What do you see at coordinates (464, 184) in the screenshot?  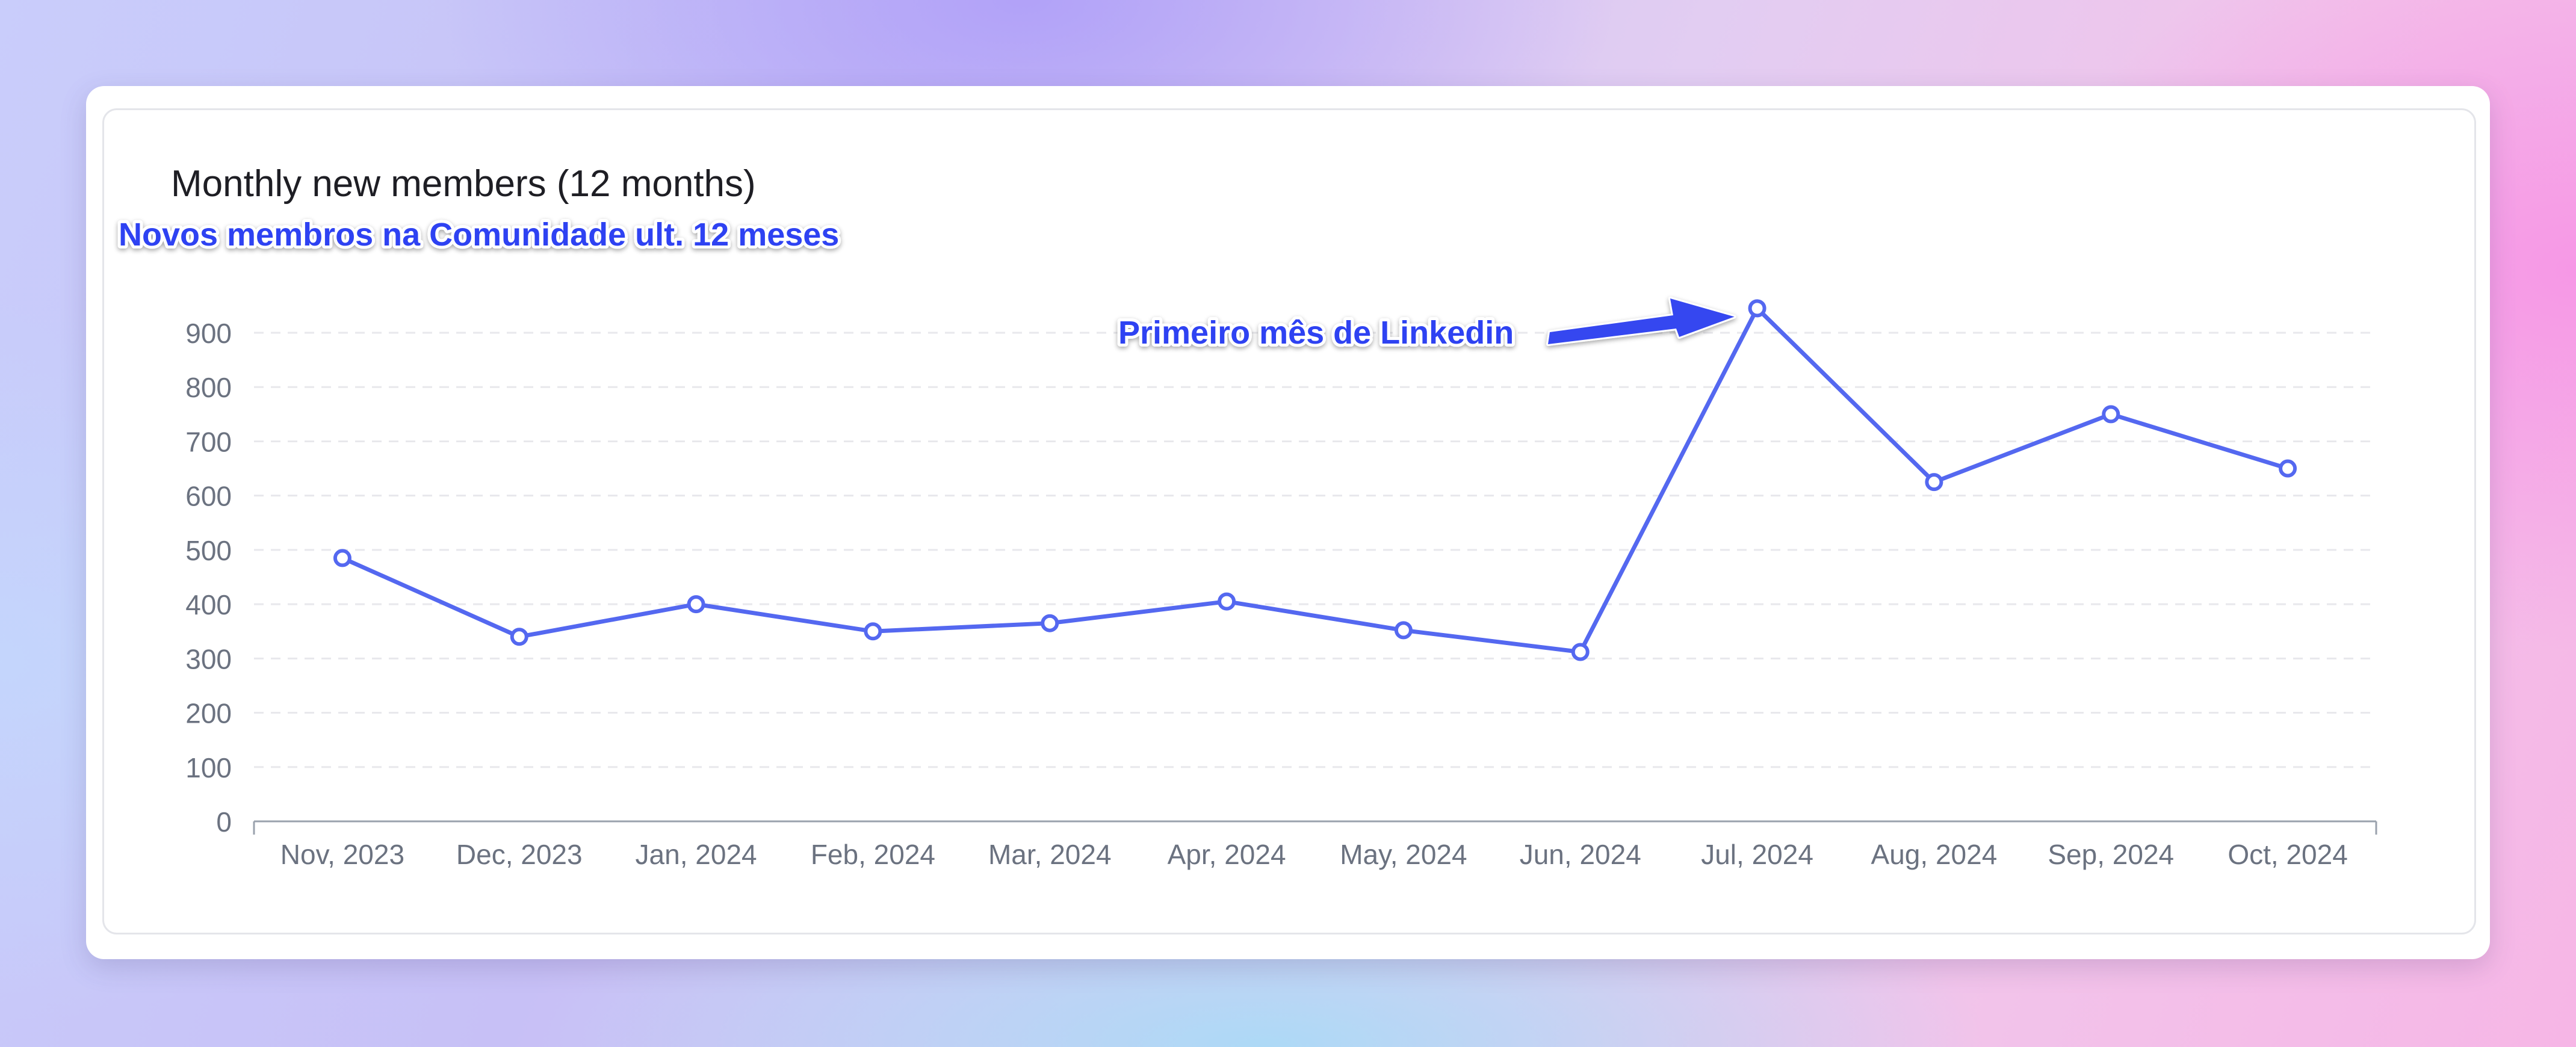 I see `chart-title: Monthly new members (12 months)` at bounding box center [464, 184].